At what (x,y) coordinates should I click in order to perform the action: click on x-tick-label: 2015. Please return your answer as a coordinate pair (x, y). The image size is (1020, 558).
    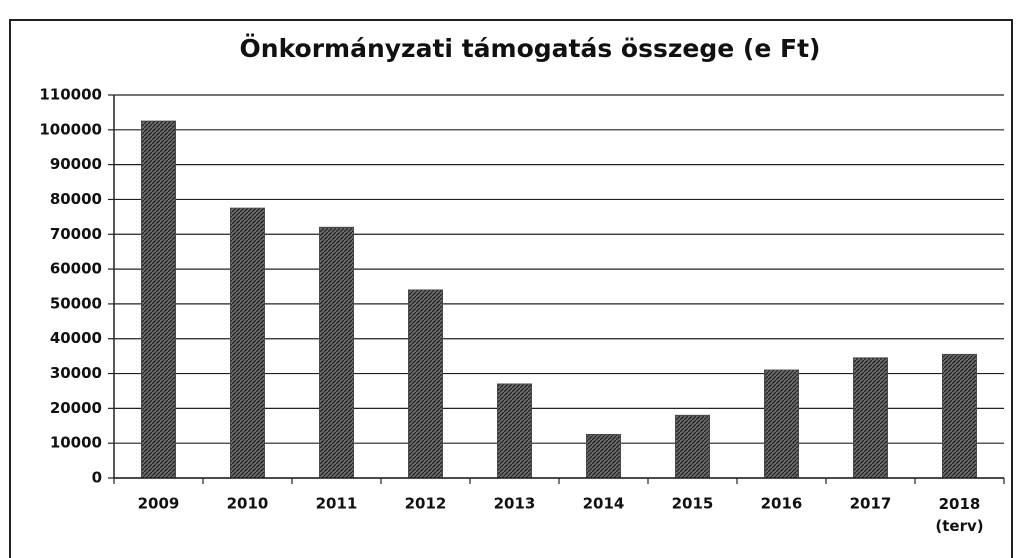
    Looking at the image, I should click on (693, 504).